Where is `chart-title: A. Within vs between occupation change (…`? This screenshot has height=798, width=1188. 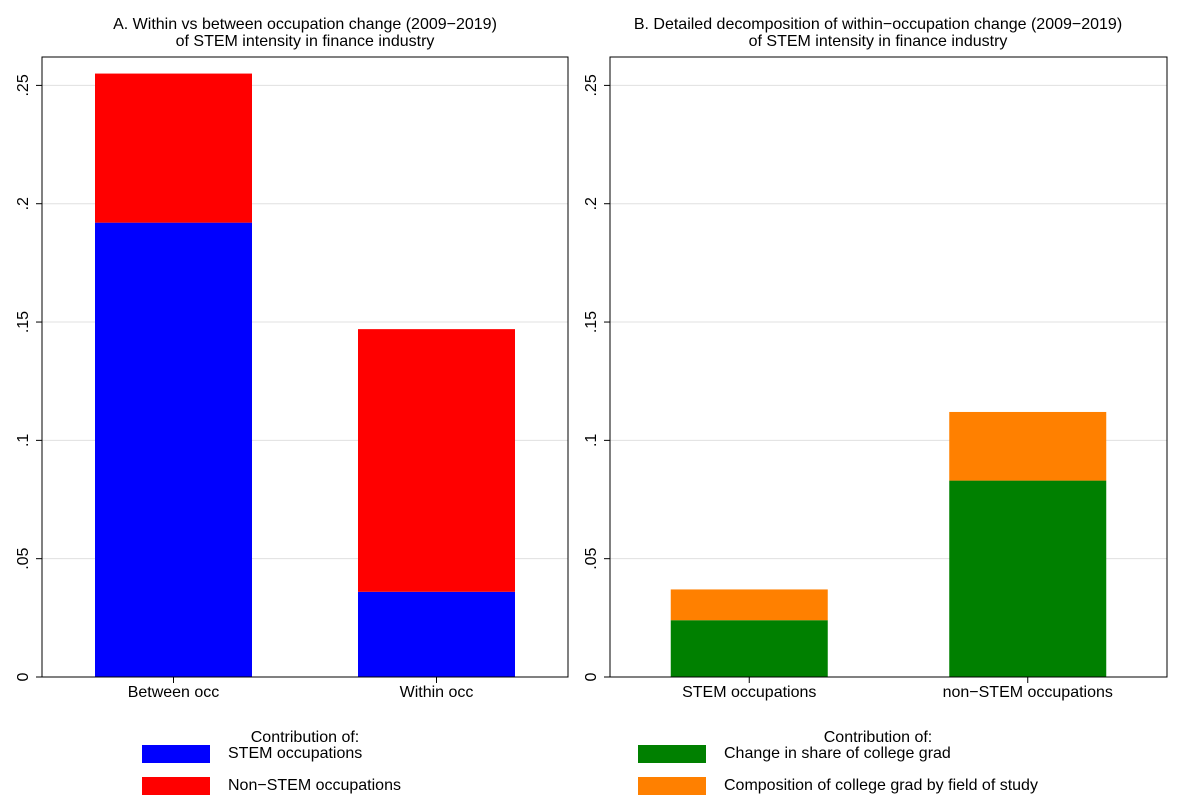
chart-title: A. Within vs between occupation change (… is located at coordinates (305, 24).